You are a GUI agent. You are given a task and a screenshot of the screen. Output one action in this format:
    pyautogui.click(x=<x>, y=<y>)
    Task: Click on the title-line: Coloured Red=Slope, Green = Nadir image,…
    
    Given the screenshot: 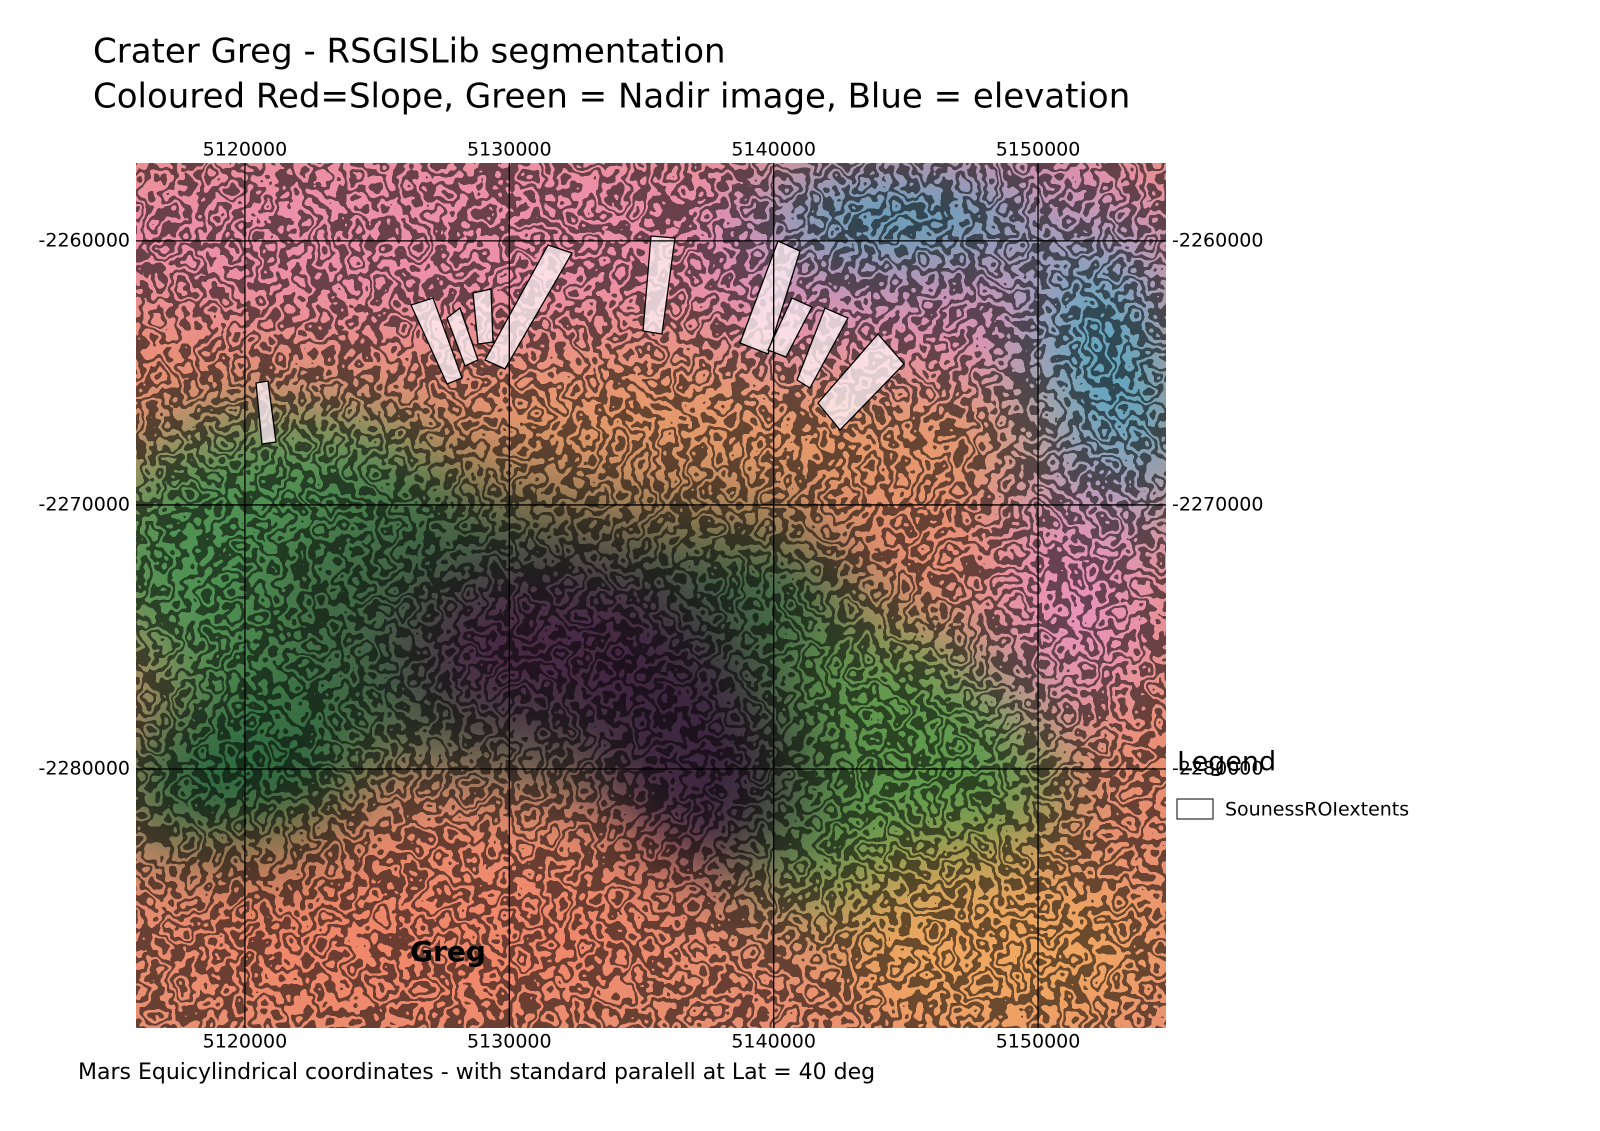 What is the action you would take?
    pyautogui.click(x=611, y=97)
    